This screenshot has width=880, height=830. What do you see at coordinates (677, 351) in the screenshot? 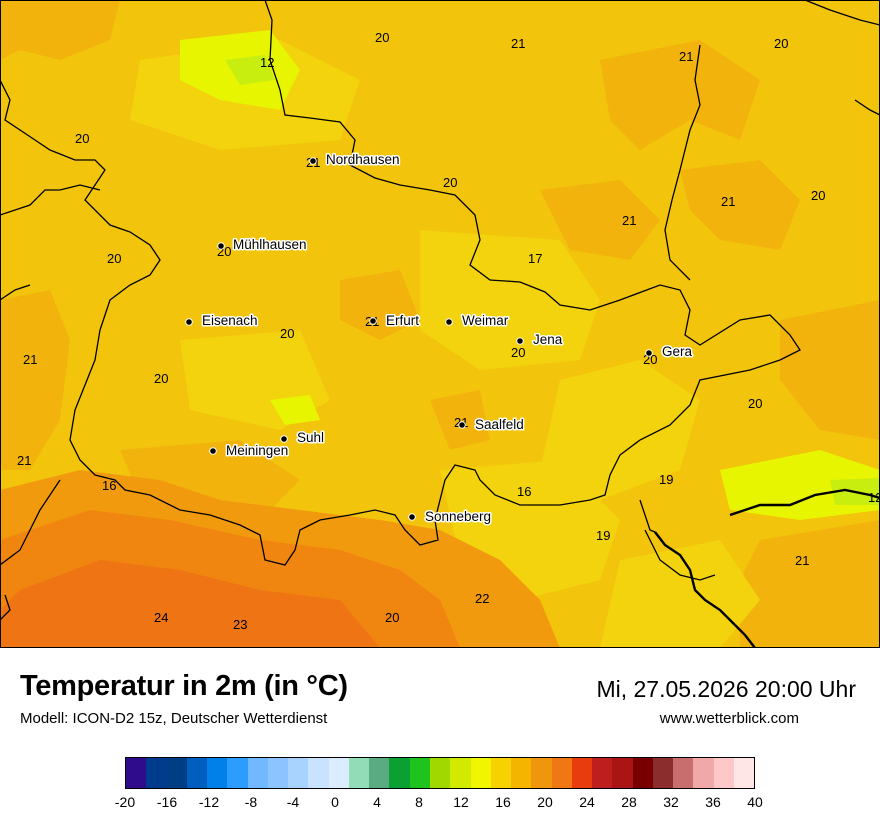
I see `city-label: Gera` at bounding box center [677, 351].